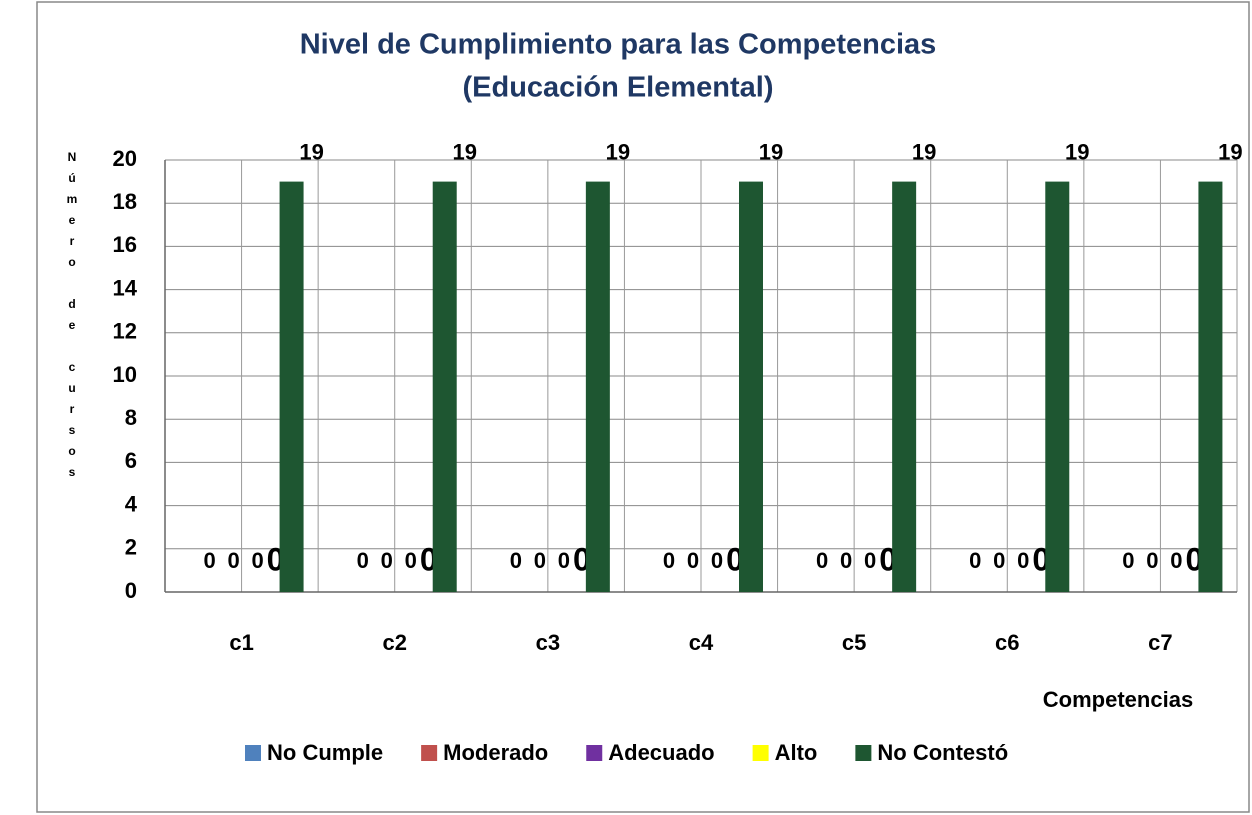  I want to click on legend-label: Adecuado, so click(661, 752).